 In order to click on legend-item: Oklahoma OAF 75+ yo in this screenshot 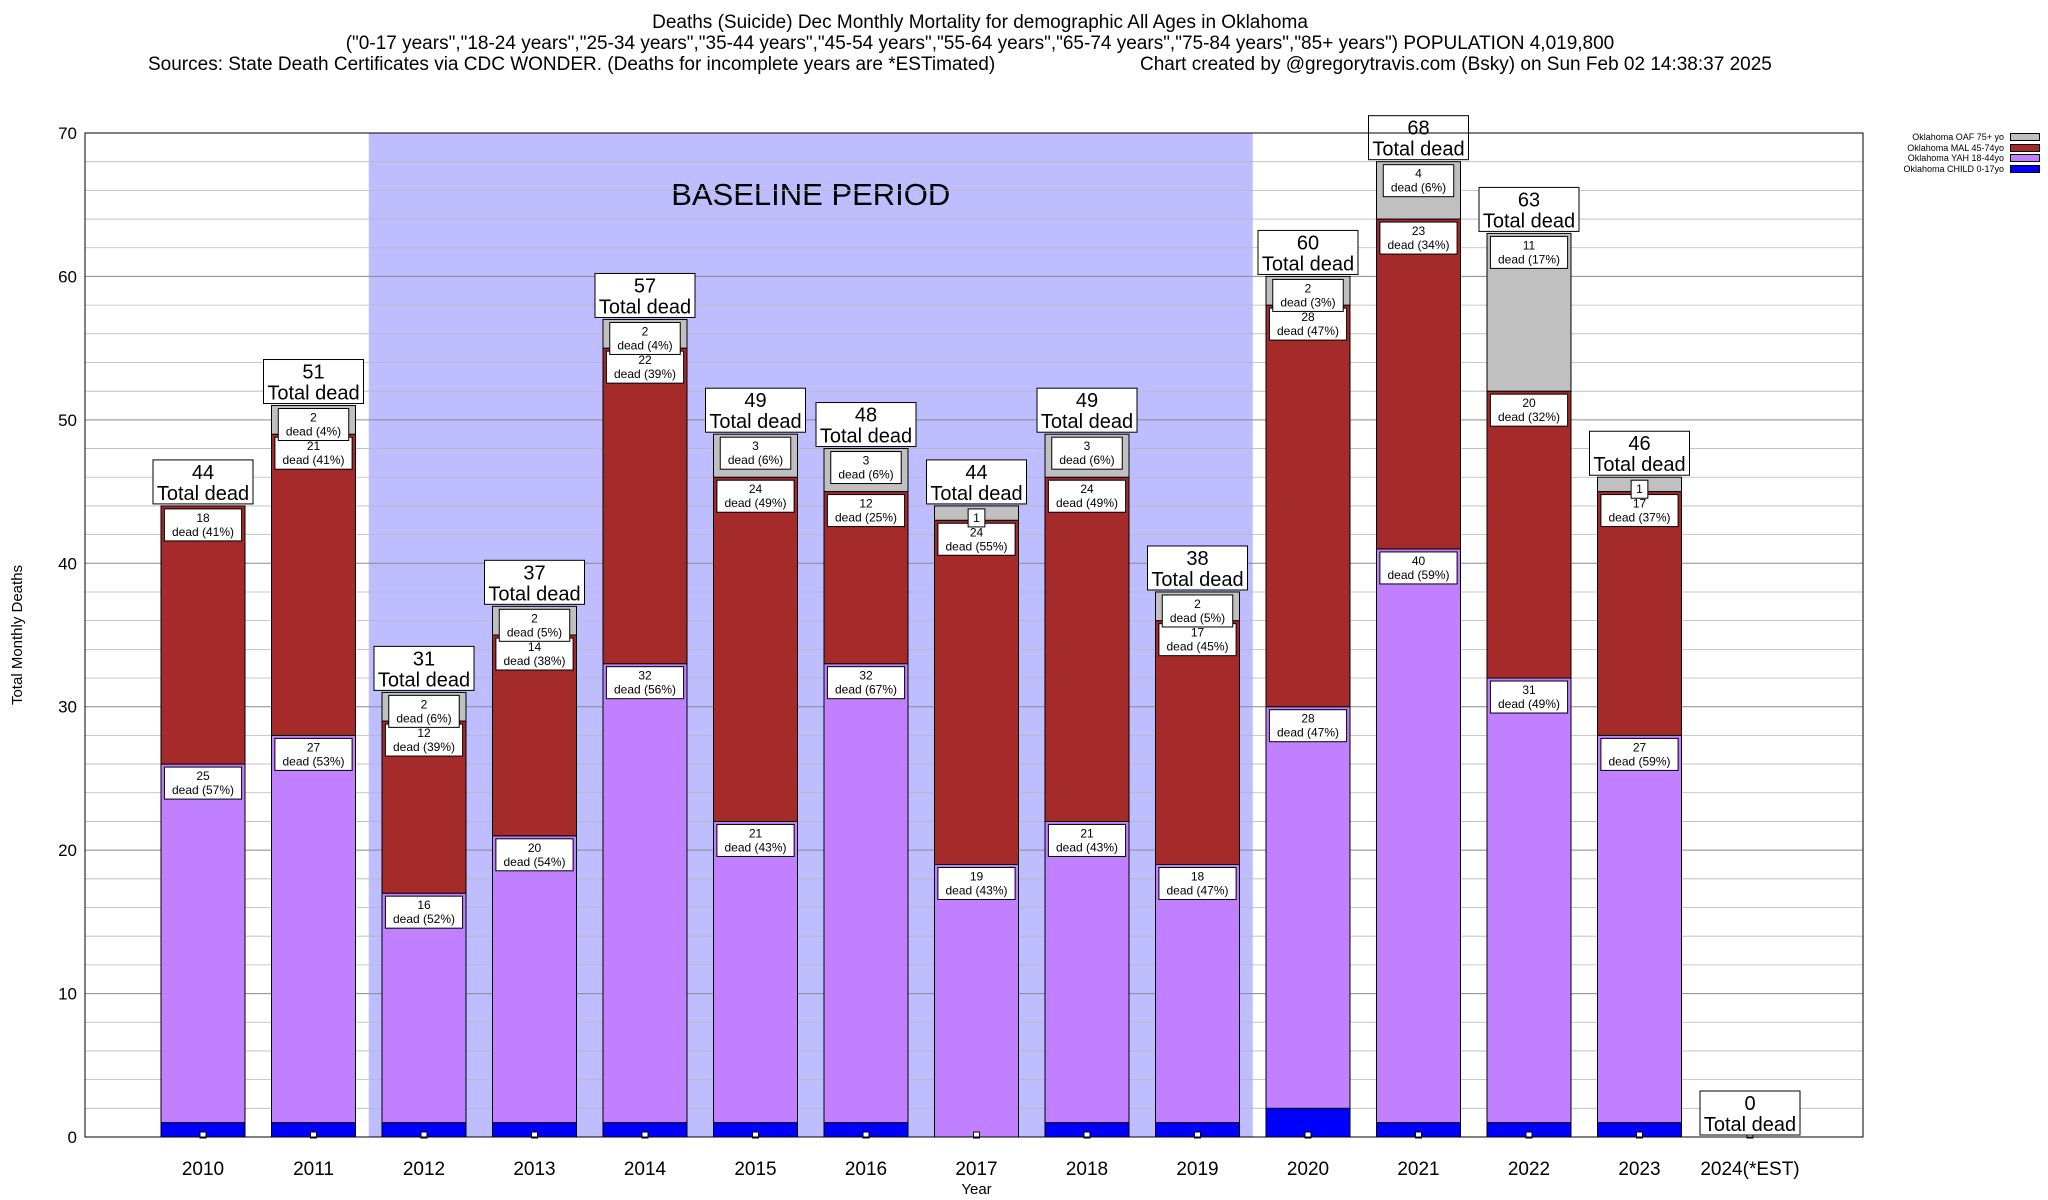, I will do `click(1971, 137)`.